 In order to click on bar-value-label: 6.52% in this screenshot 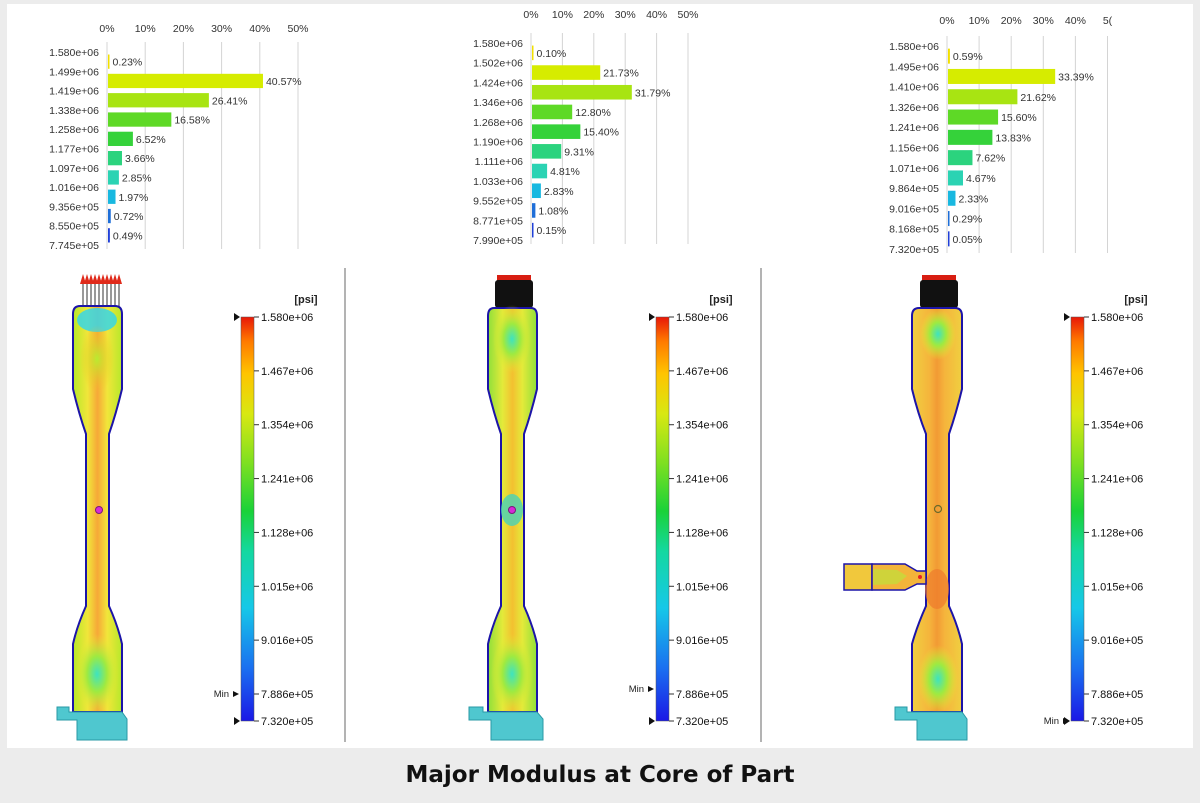, I will do `click(151, 140)`.